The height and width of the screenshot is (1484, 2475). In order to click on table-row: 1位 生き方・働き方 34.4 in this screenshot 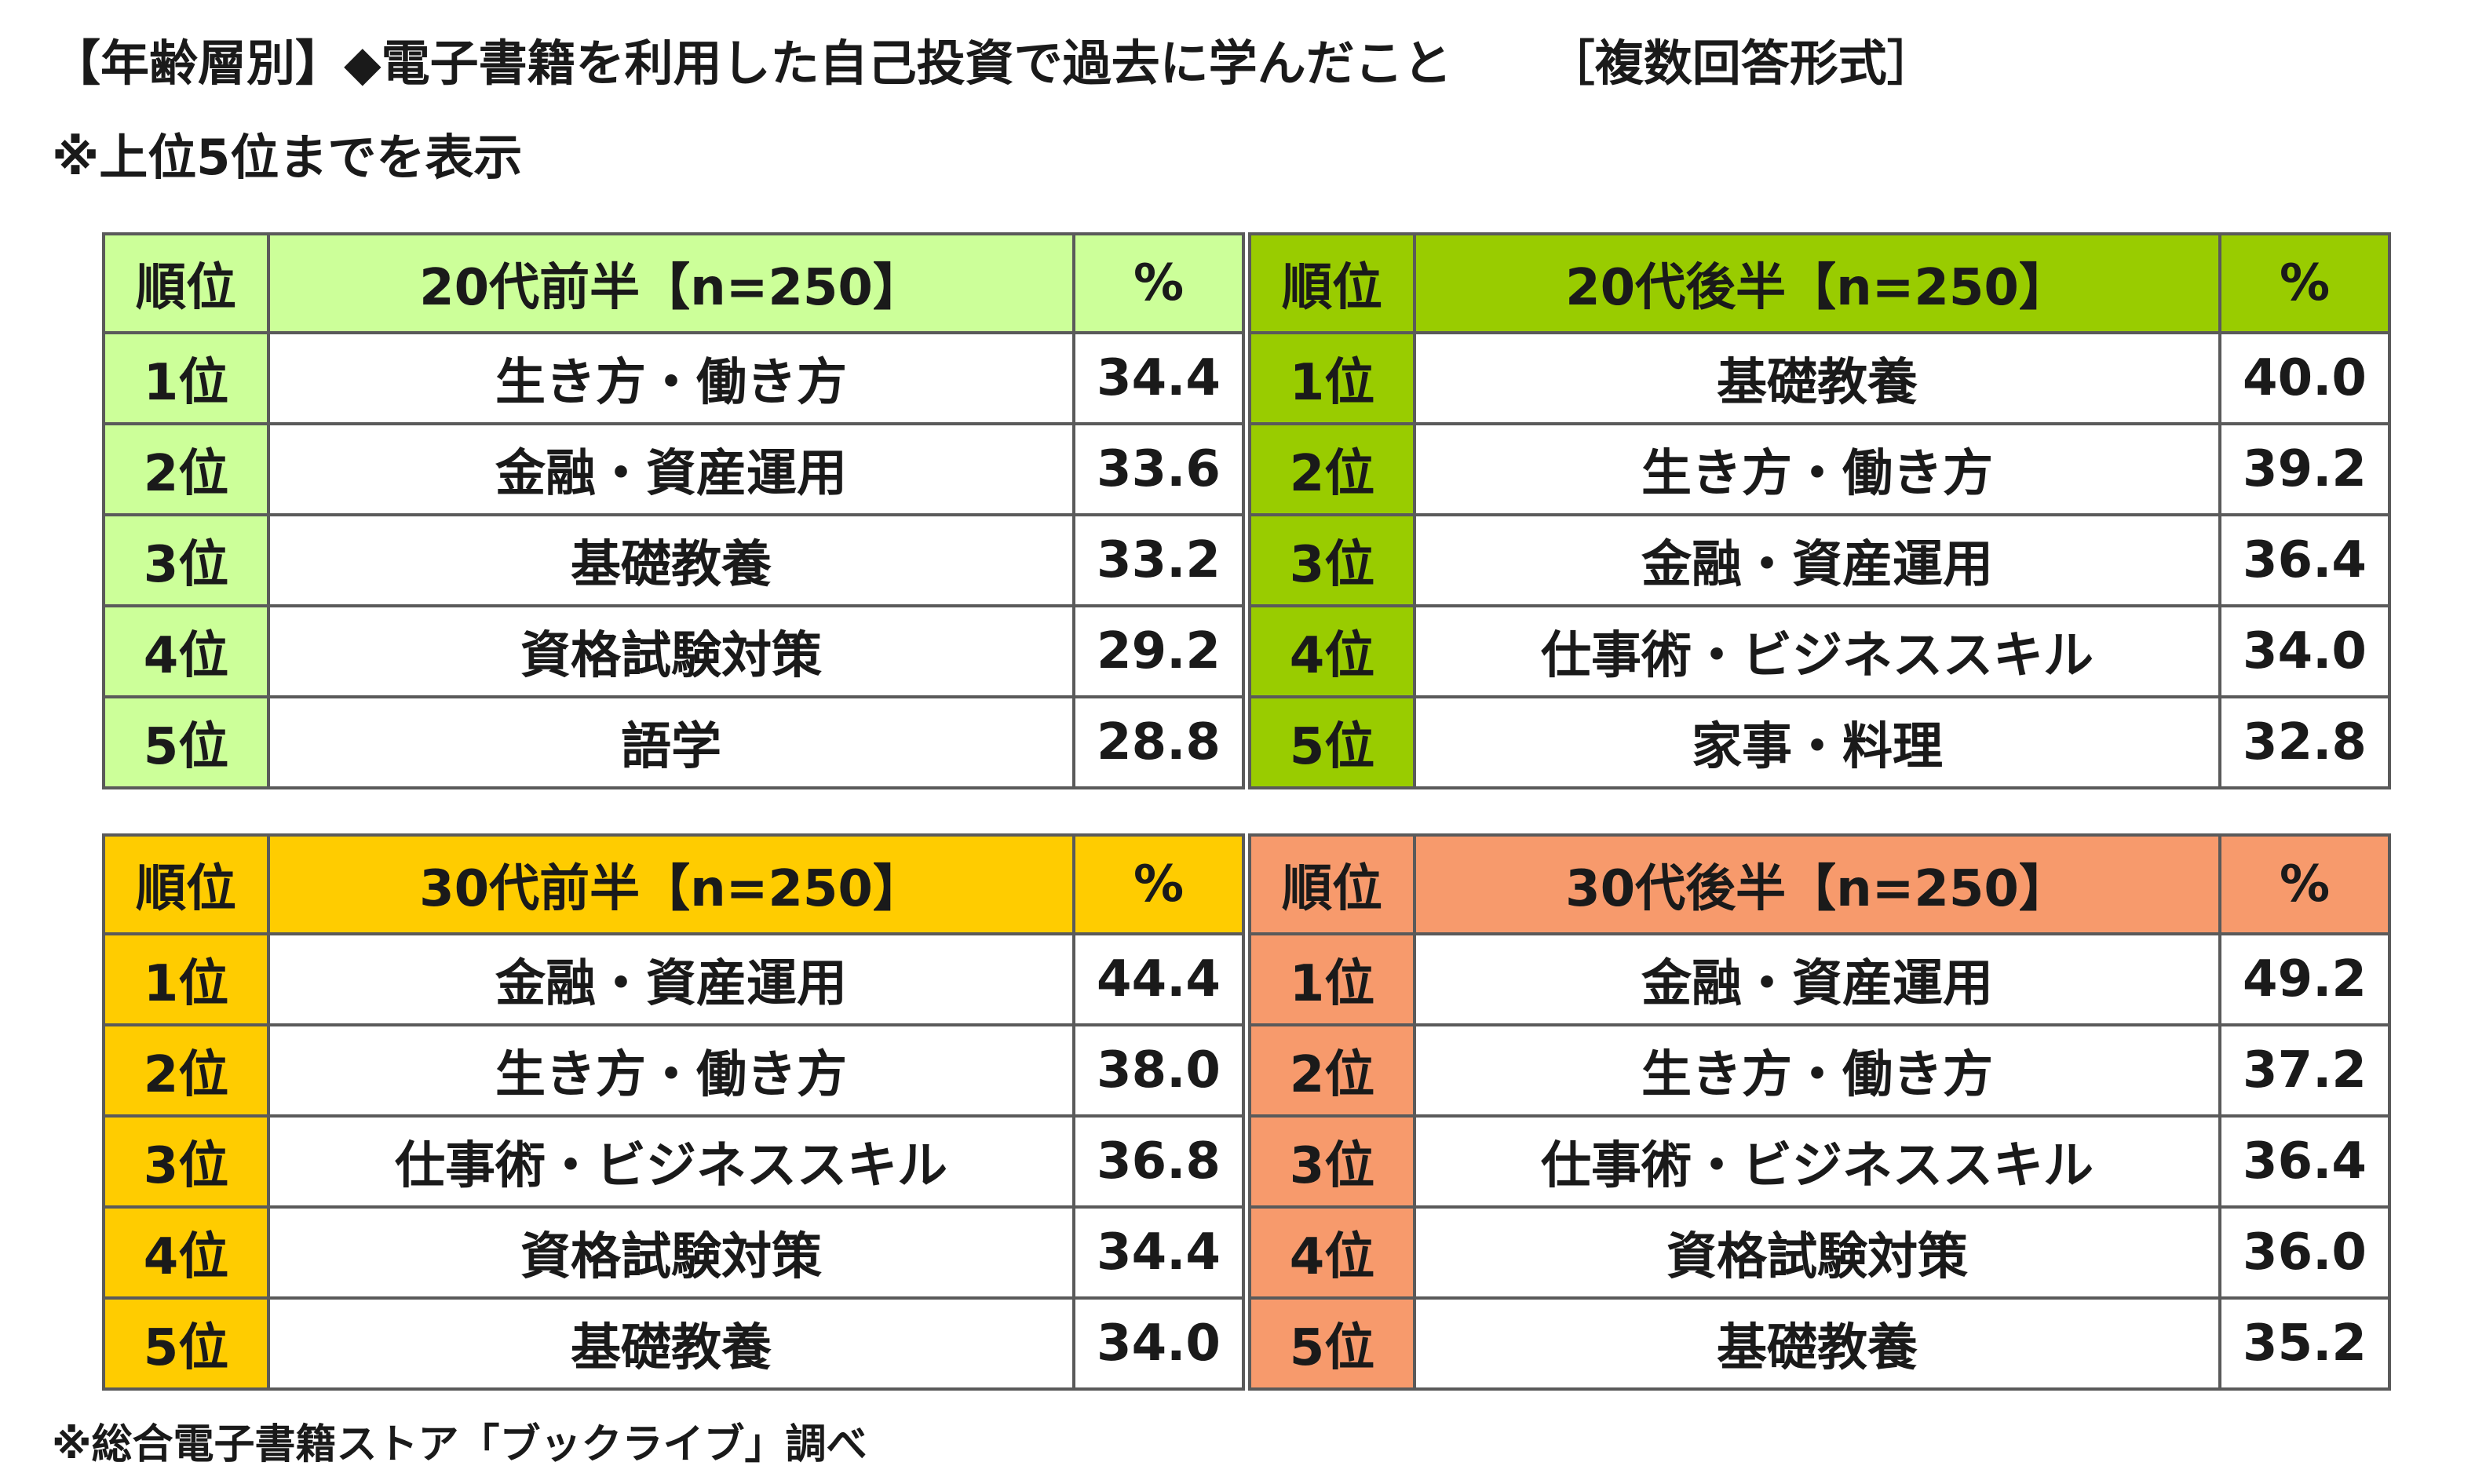, I will do `click(673, 378)`.